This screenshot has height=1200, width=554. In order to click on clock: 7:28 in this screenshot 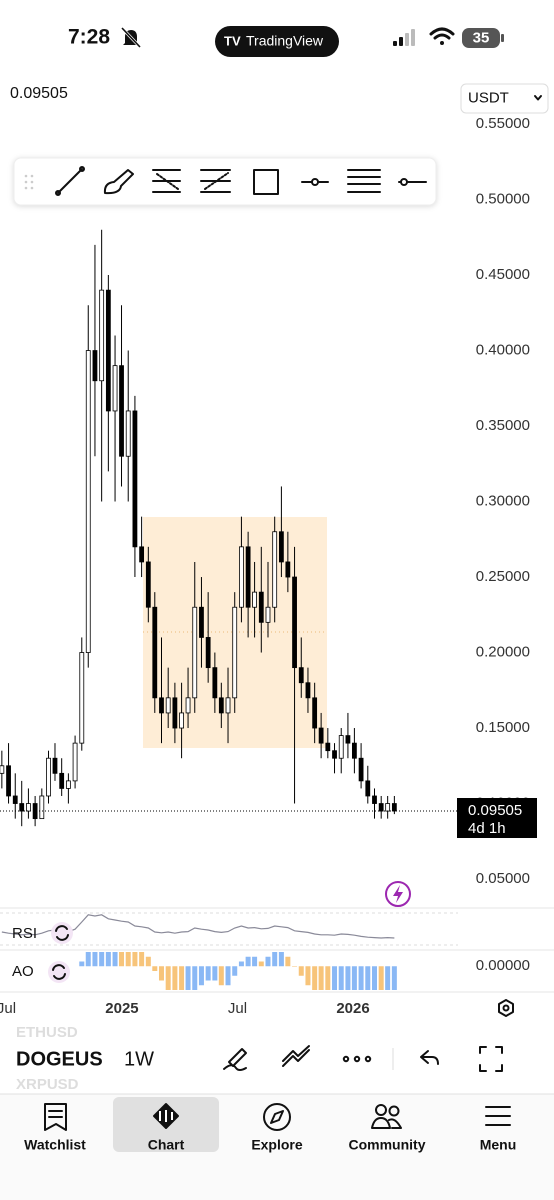, I will do `click(89, 37)`.